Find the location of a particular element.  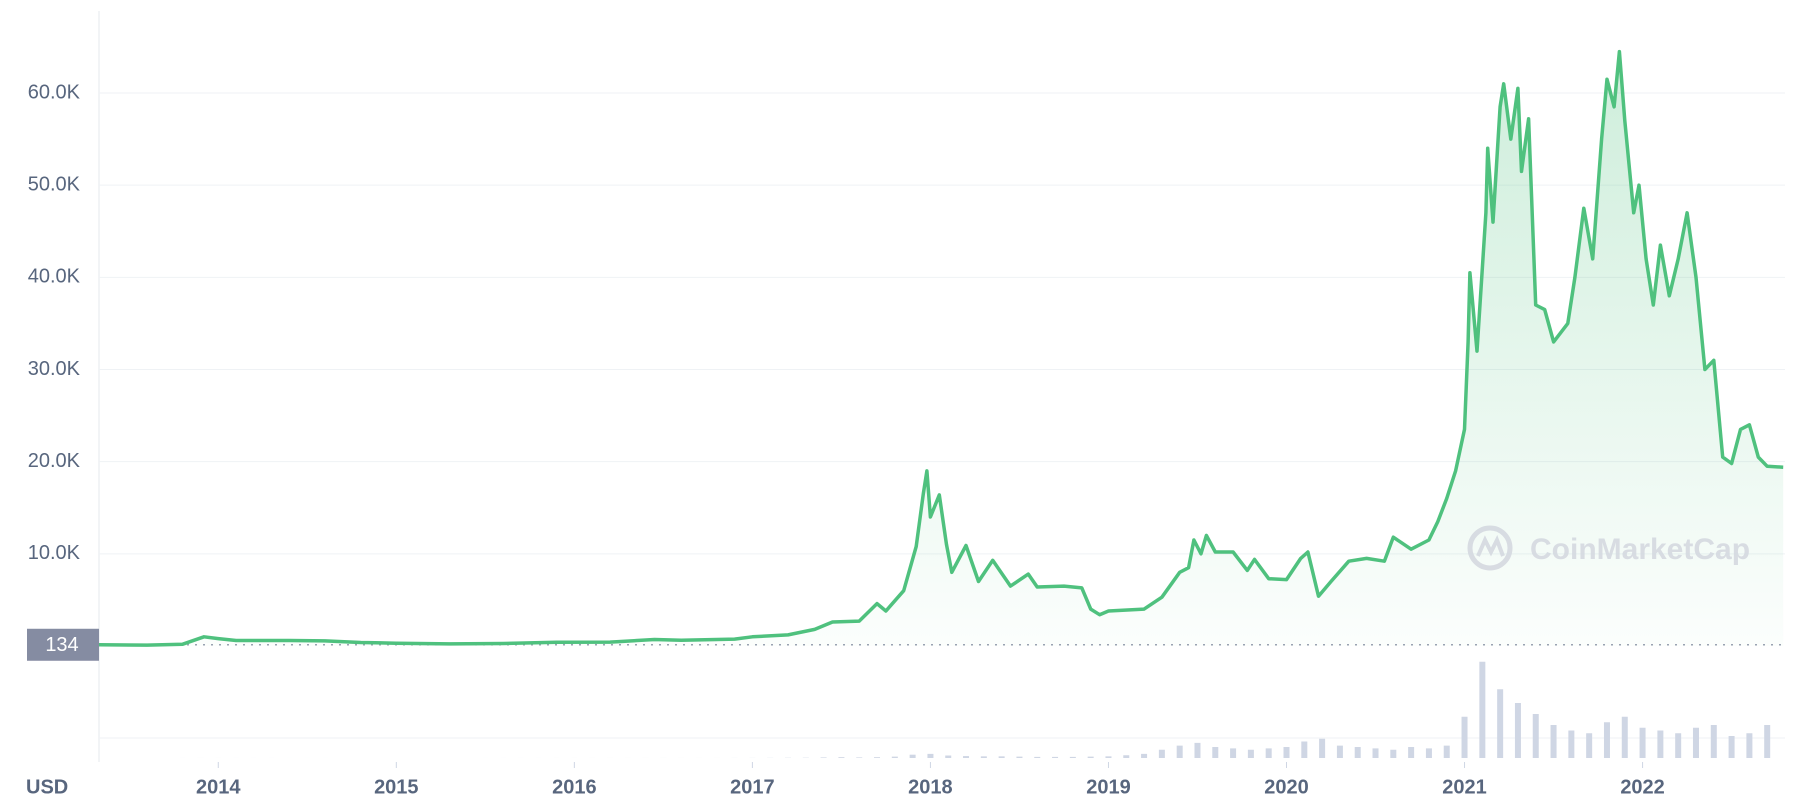

x-tick-label: 2015 is located at coordinates (396, 787).